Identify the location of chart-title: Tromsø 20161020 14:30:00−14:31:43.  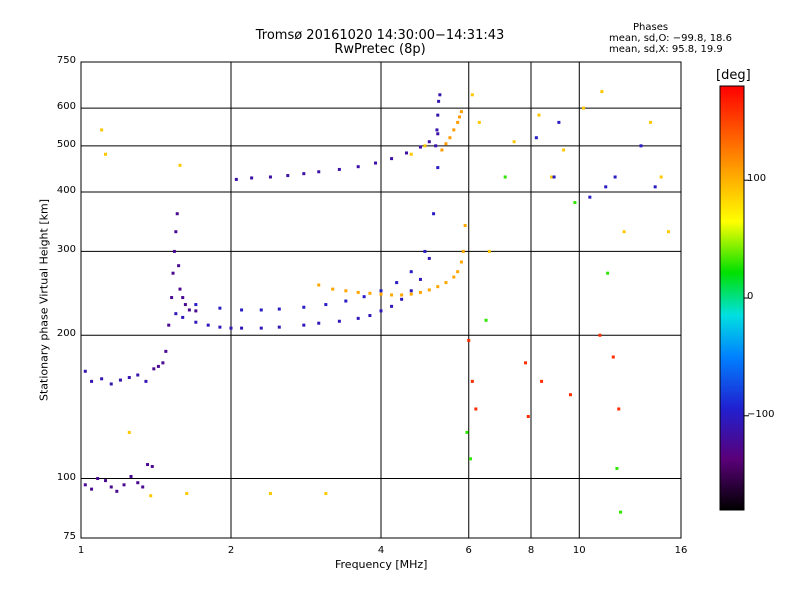
(380, 35).